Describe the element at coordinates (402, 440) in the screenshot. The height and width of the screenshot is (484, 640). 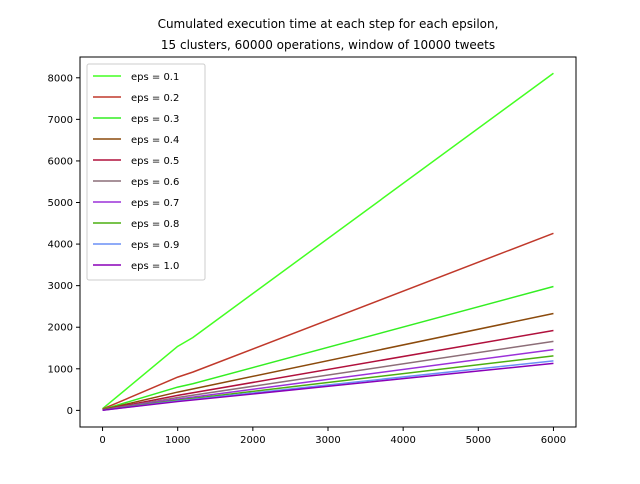
I see `x-tick-label-4: 4000` at that location.